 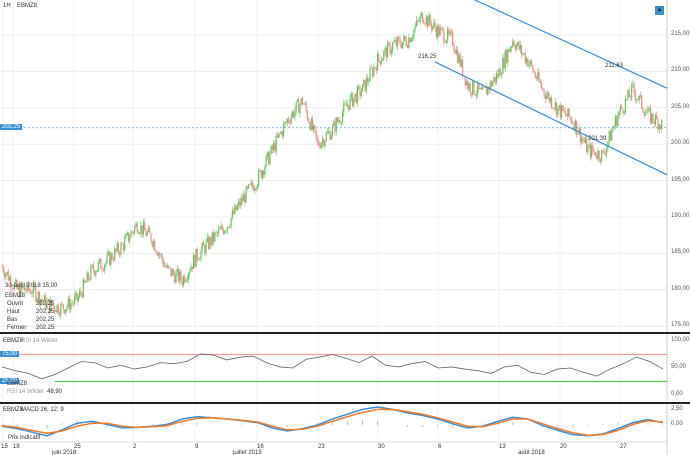 What do you see at coordinates (345, 333) in the screenshot?
I see `panel-separator` at bounding box center [345, 333].